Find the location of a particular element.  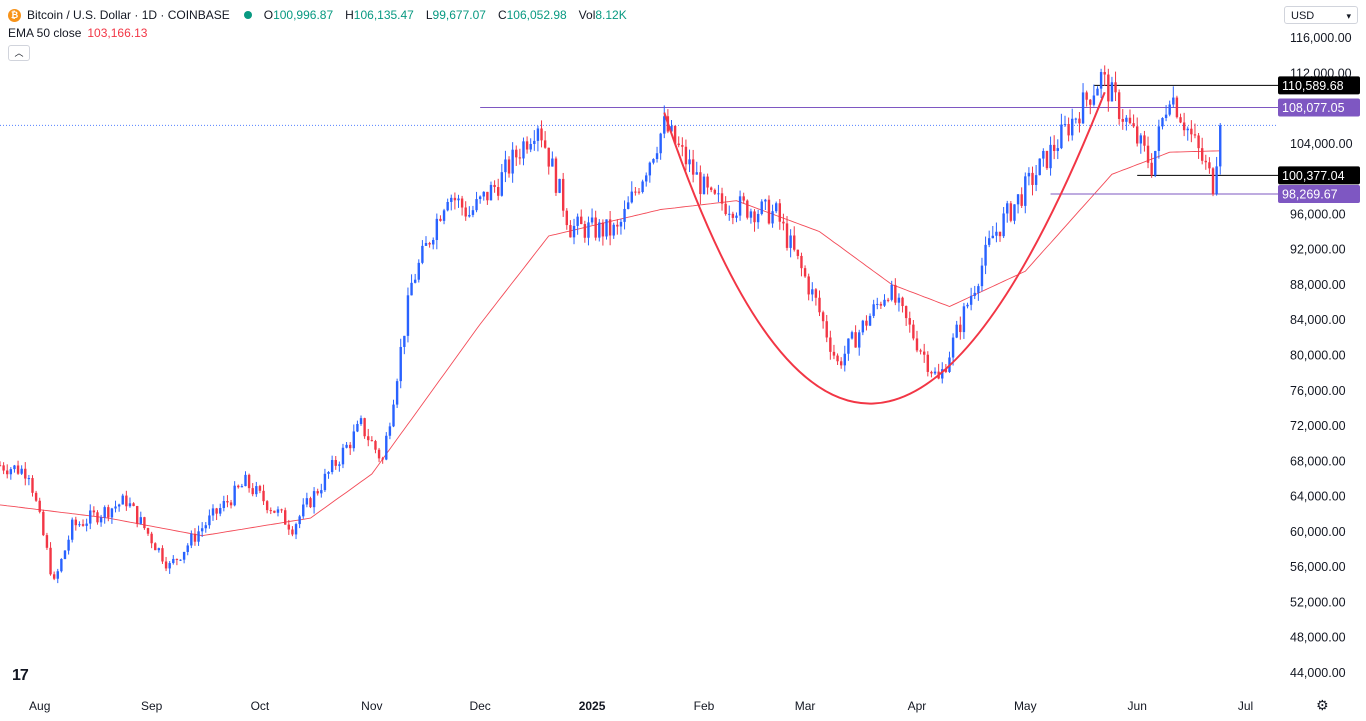

currency-select: USD ▾ is located at coordinates (1321, 15).